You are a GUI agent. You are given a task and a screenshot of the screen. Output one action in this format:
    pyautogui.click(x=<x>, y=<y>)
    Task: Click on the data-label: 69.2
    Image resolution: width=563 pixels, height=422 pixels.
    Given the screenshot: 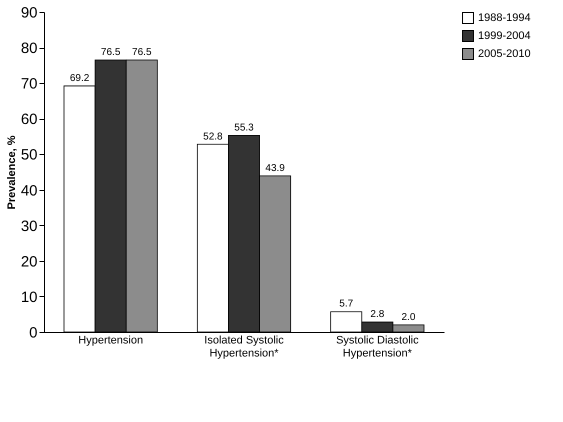 What is the action you would take?
    pyautogui.click(x=80, y=78)
    